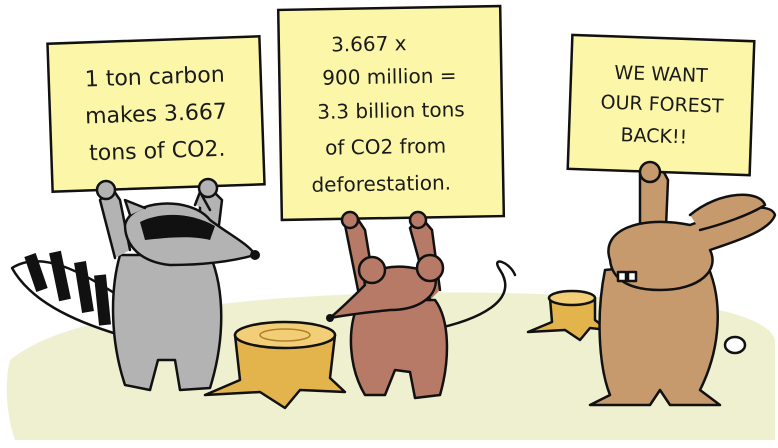 The image size is (778, 448). What do you see at coordinates (135, 288) in the screenshot?
I see `raccoon` at bounding box center [135, 288].